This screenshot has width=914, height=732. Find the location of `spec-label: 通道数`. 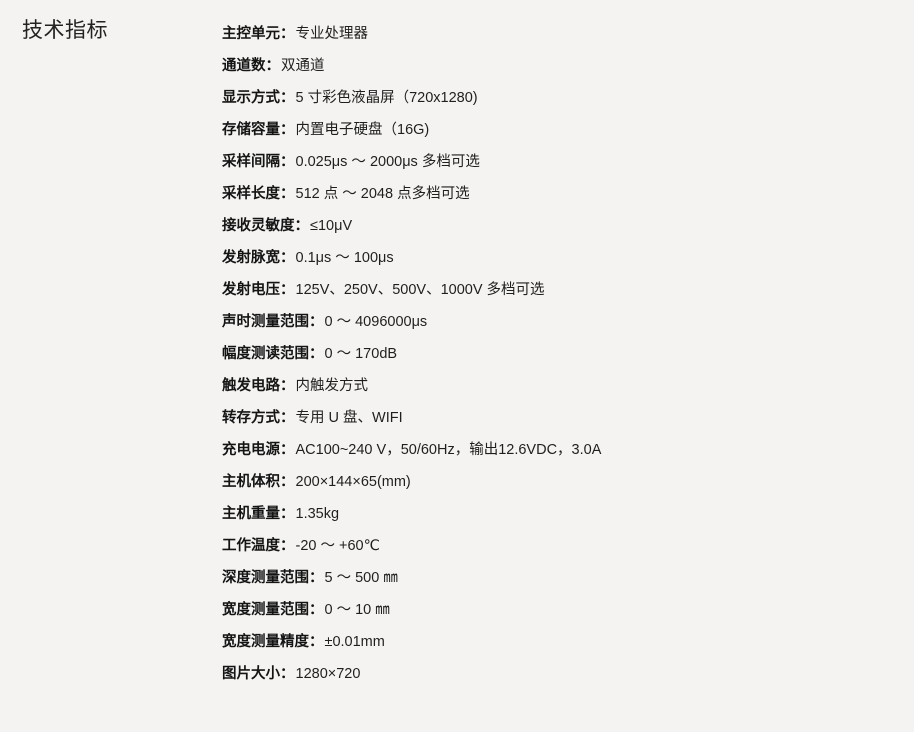

spec-label: 通道数 is located at coordinates (244, 66).